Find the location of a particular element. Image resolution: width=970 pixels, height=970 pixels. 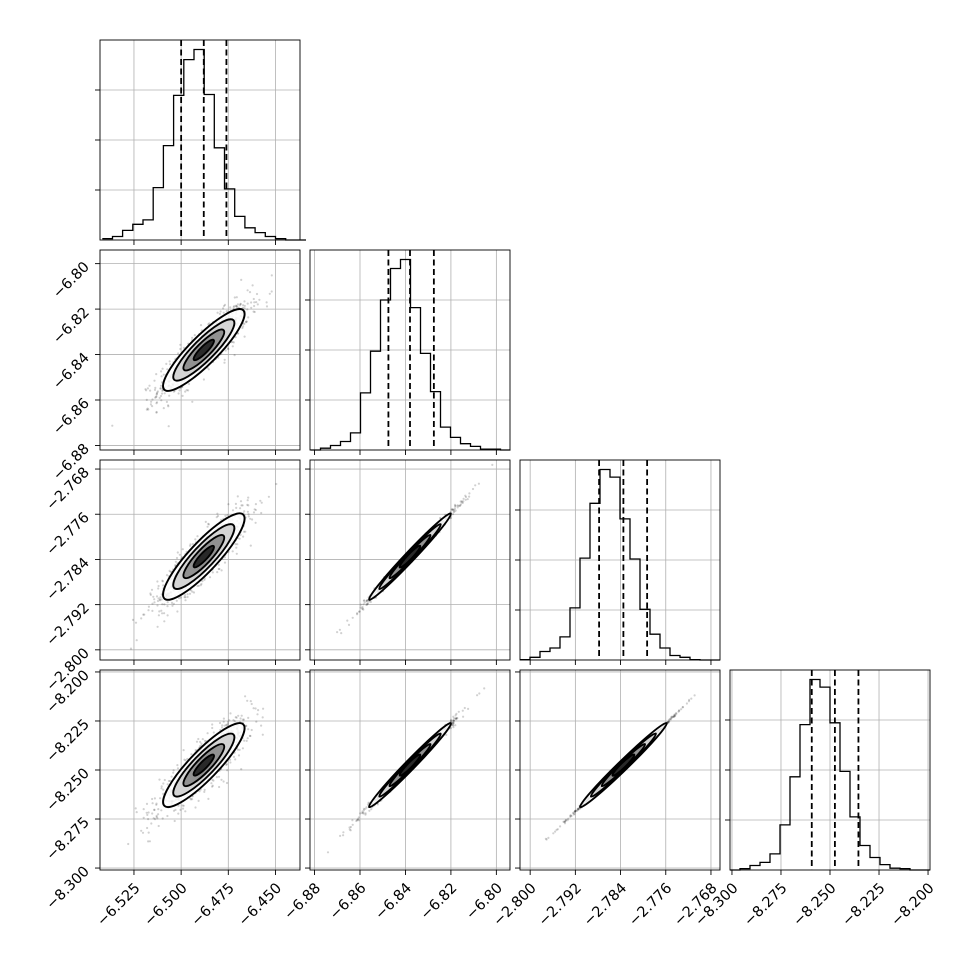

contour-group is located at coordinates (204, 556).